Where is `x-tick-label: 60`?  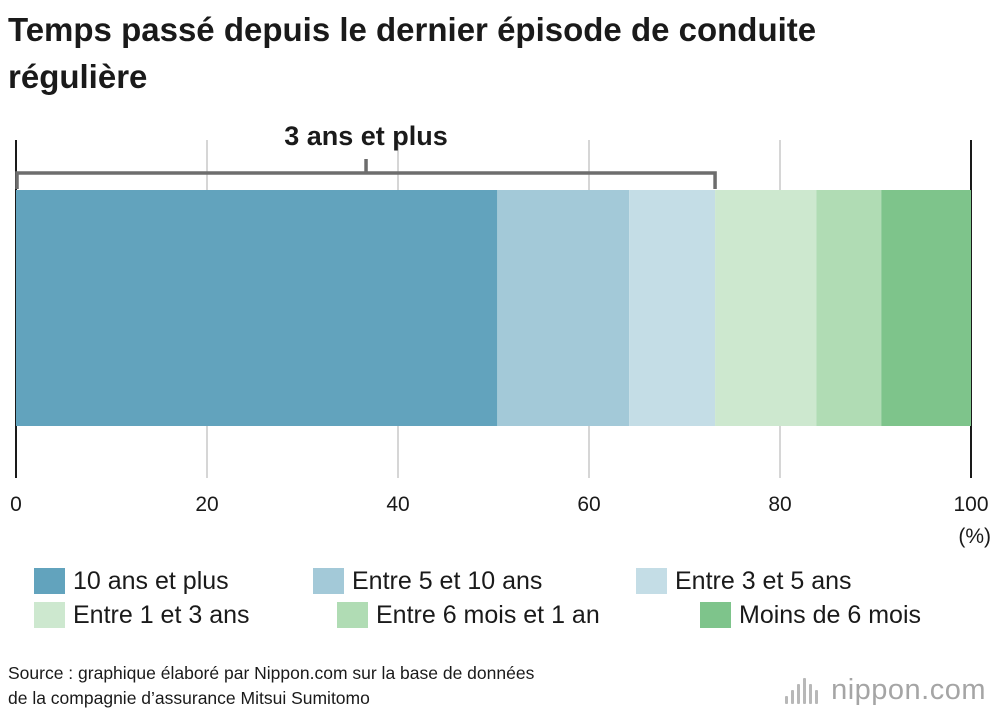
x-tick-label: 60 is located at coordinates (588, 504).